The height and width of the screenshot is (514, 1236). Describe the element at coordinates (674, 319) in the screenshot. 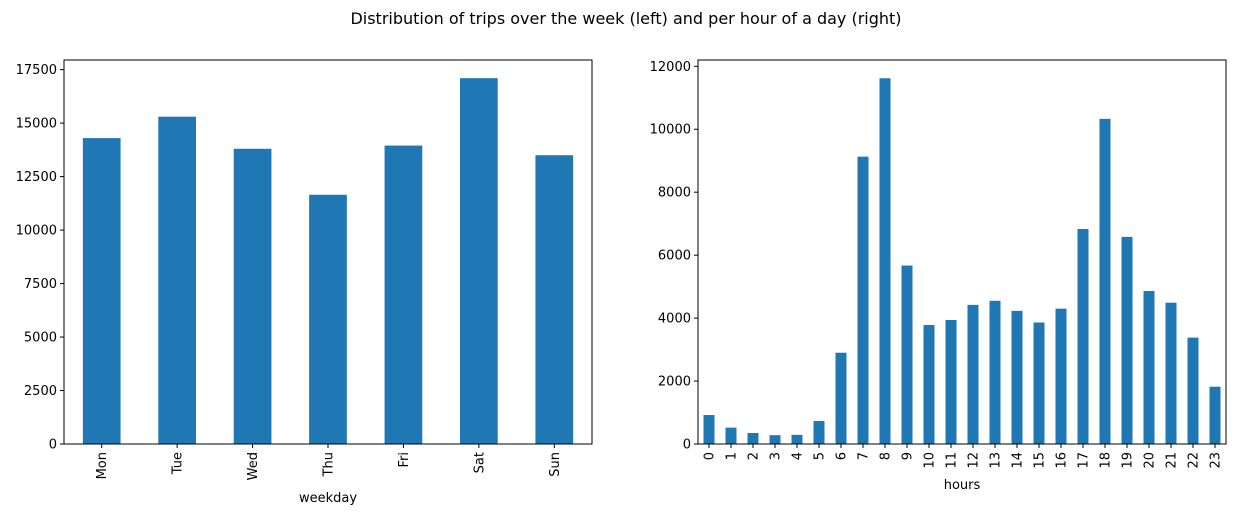

I see `y-tick-label: 4000` at that location.